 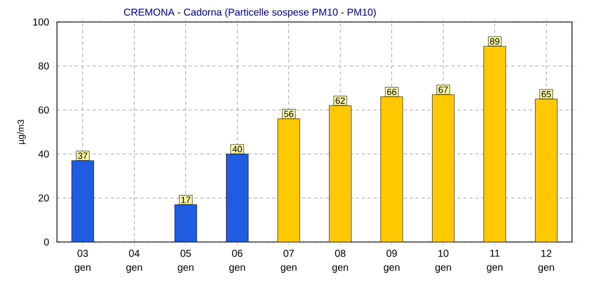 What do you see at coordinates (443, 89) in the screenshot?
I see `data-label: 67` at bounding box center [443, 89].